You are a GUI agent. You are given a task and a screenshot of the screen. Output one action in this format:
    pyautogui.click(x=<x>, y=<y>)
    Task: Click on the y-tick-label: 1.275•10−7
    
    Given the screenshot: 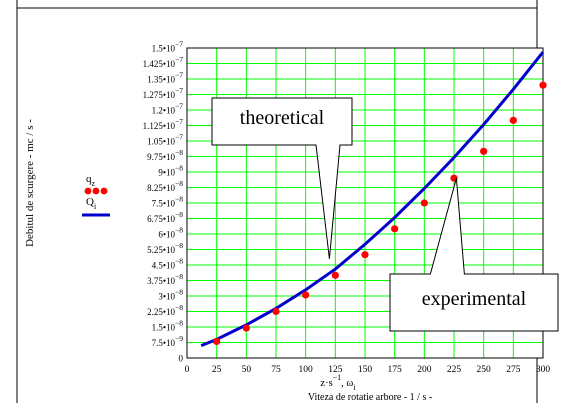 What is the action you would take?
    pyautogui.click(x=163, y=93)
    